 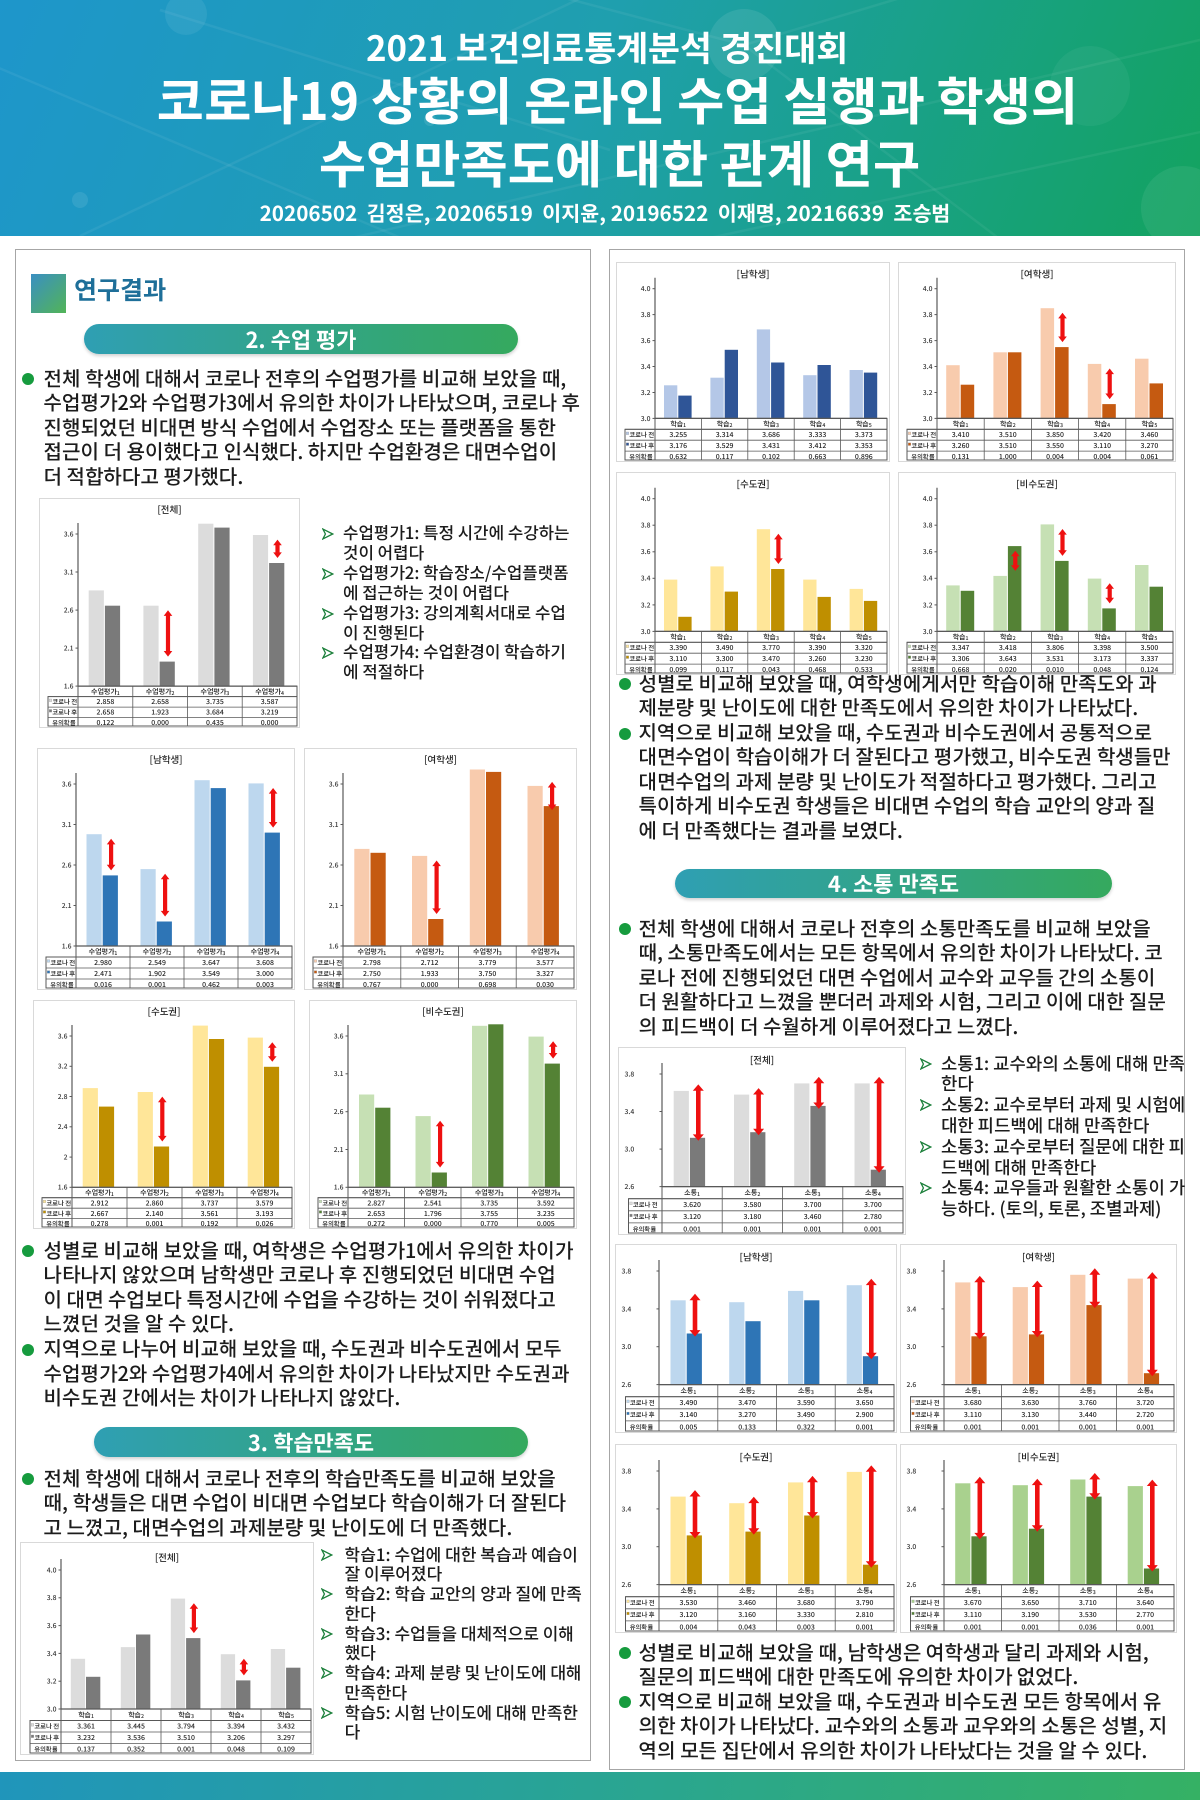 What do you see at coordinates (236, 1726) in the screenshot?
I see `svg-text: 3.394` at bounding box center [236, 1726].